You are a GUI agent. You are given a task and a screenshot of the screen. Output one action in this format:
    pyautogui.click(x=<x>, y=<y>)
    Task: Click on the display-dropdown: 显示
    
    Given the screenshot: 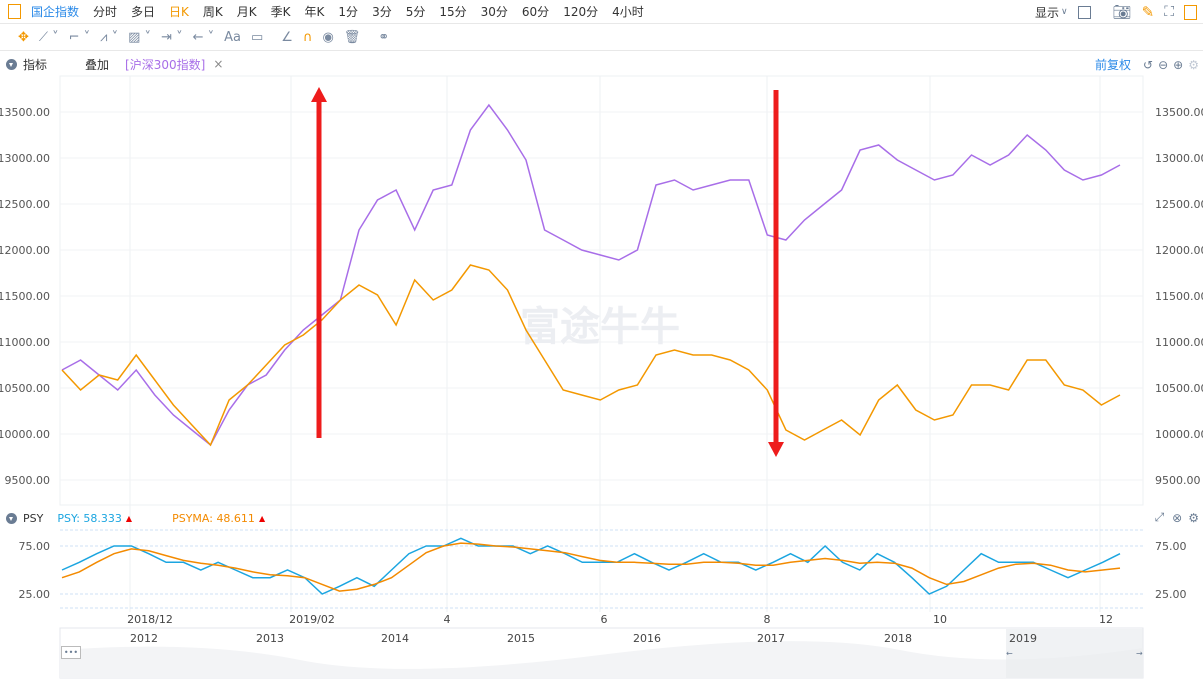 What is the action you would take?
    pyautogui.click(x=1046, y=12)
    